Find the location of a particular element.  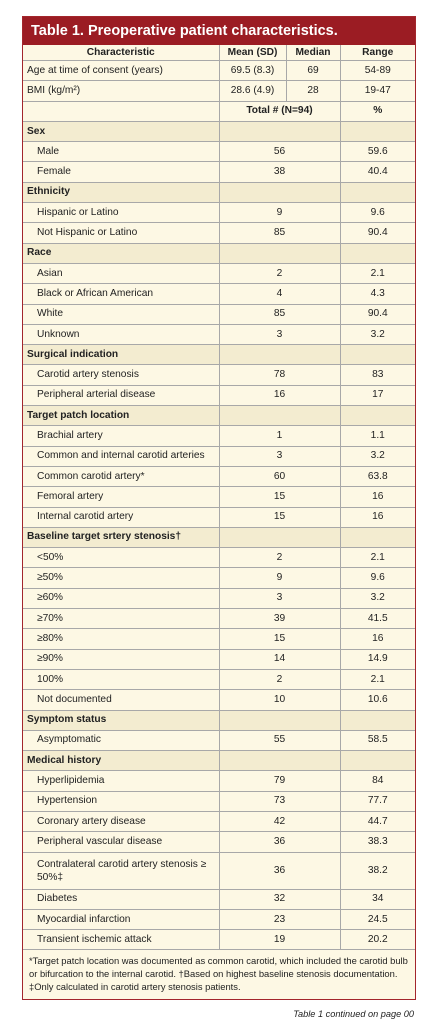

row-label: Diabetes is located at coordinates (121, 899).